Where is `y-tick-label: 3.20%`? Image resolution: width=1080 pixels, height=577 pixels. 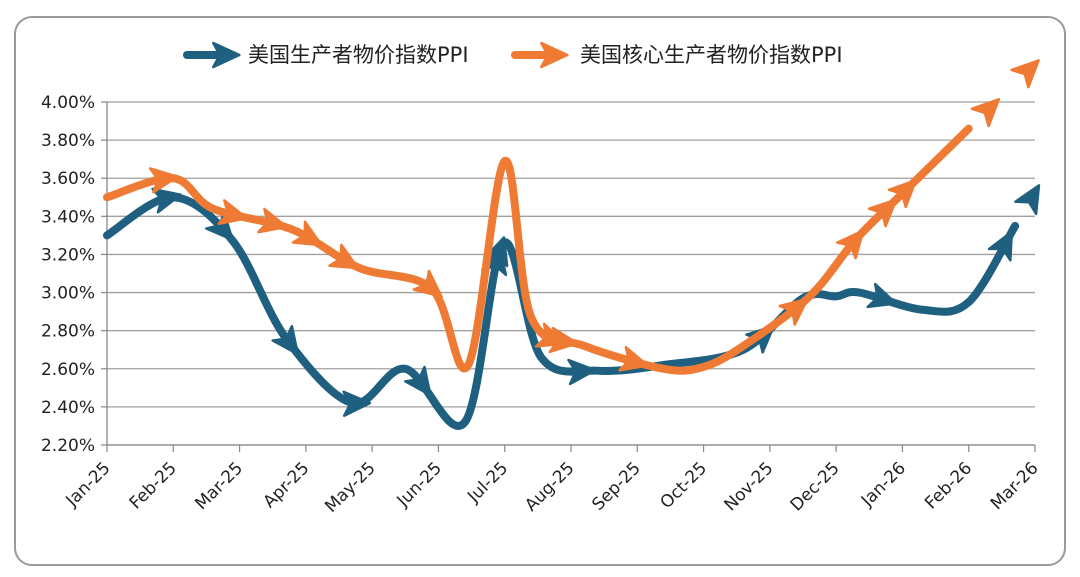
y-tick-label: 3.20% is located at coordinates (68, 255).